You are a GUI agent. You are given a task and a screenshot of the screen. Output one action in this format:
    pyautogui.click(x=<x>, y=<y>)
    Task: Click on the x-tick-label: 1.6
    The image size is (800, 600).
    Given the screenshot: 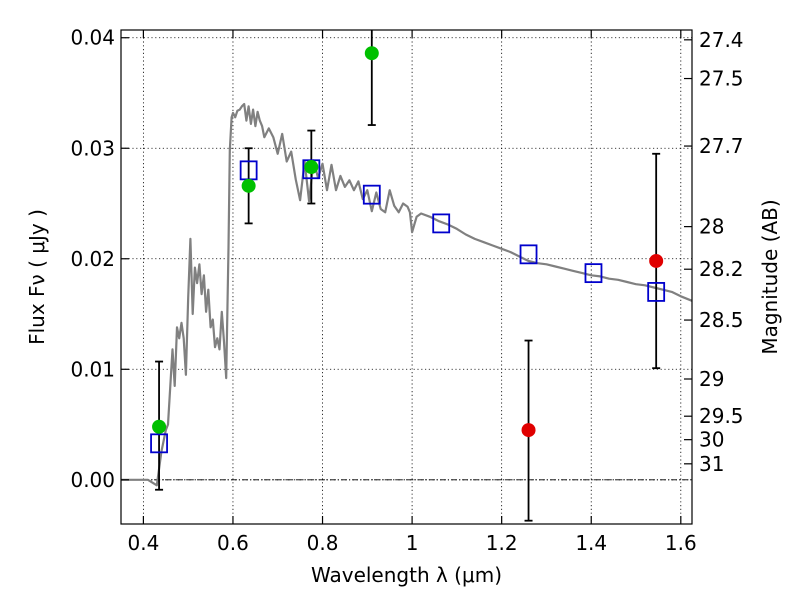 What is the action you would take?
    pyautogui.click(x=681, y=543)
    